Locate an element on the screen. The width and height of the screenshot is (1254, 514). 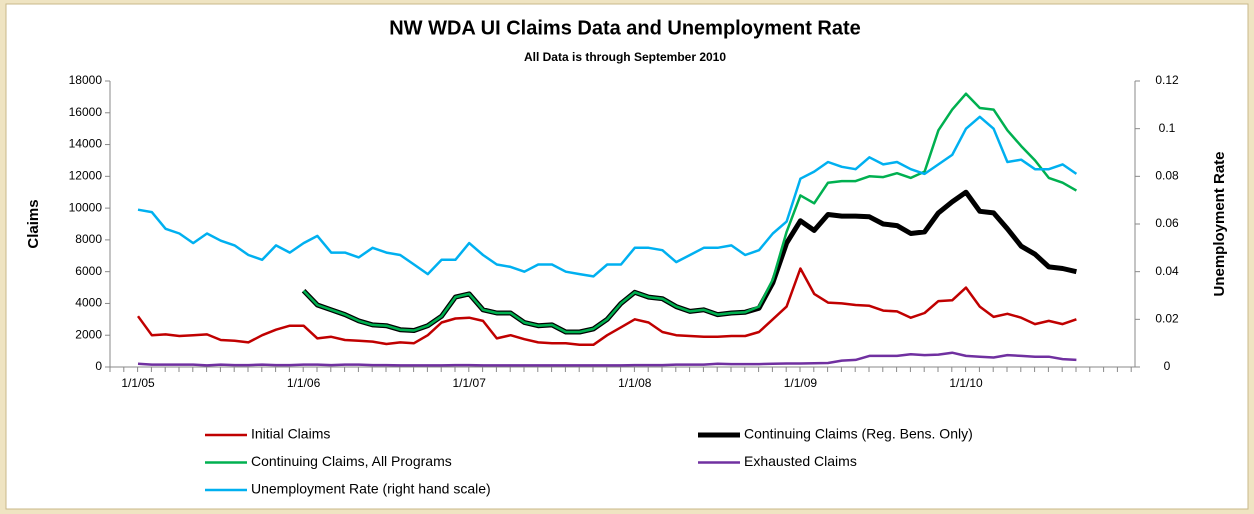
legend-label: Continuing Claims, All Programs is located at coordinates (351, 461).